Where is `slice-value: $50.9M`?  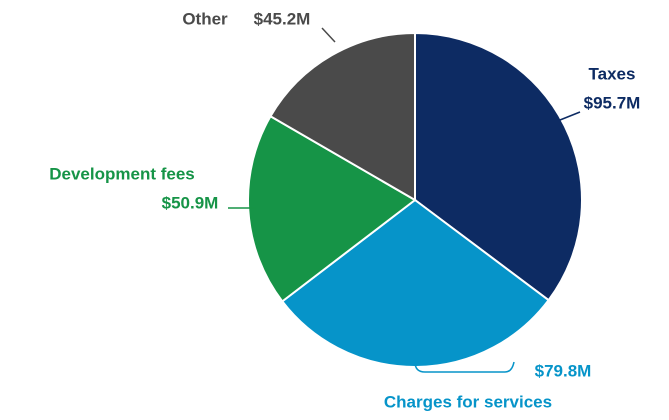
slice-value: $50.9M is located at coordinates (190, 202).